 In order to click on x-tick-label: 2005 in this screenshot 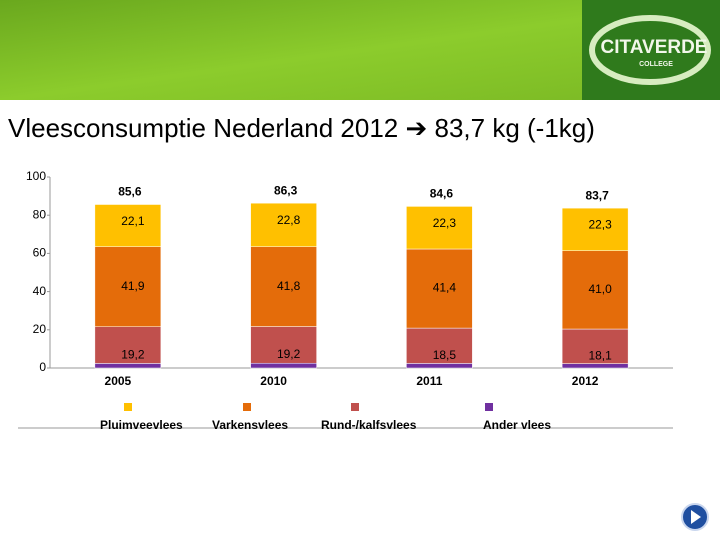, I will do `click(118, 381)`.